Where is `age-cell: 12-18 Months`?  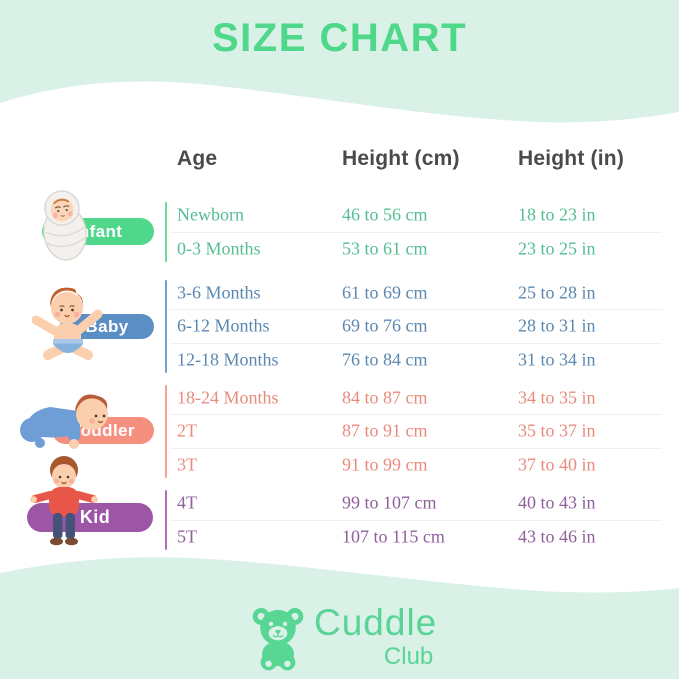
age-cell: 12-18 Months is located at coordinates (228, 359).